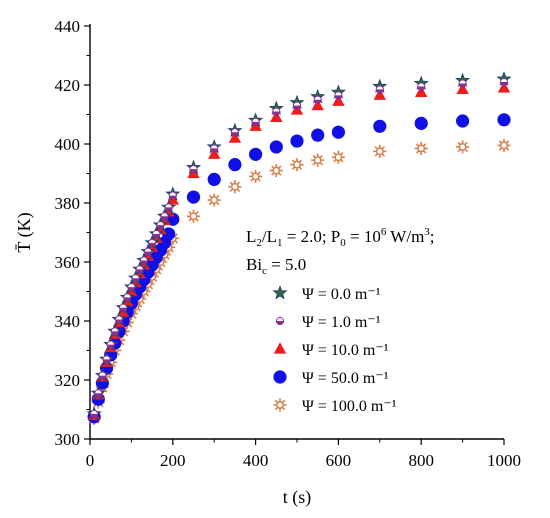 The image size is (550, 518). Describe the element at coordinates (173, 460) in the screenshot. I see `x-tick-label: 200` at that location.